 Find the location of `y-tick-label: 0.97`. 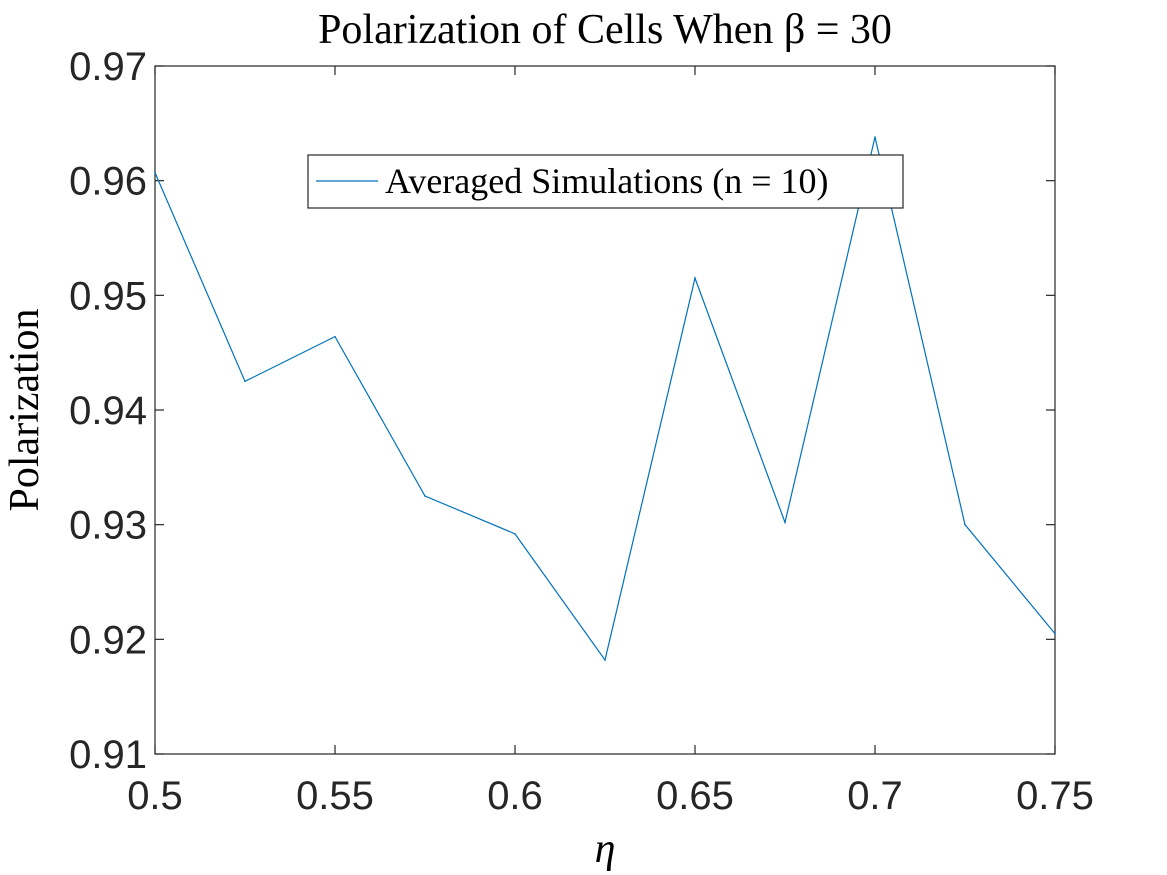

y-tick-label: 0.97 is located at coordinates (108, 67).